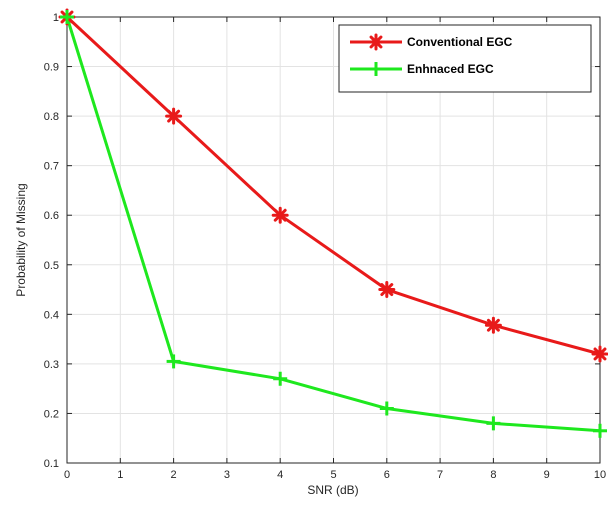  Describe the element at coordinates (51, 167) in the screenshot. I see `y-tick-label: 0.7` at that location.